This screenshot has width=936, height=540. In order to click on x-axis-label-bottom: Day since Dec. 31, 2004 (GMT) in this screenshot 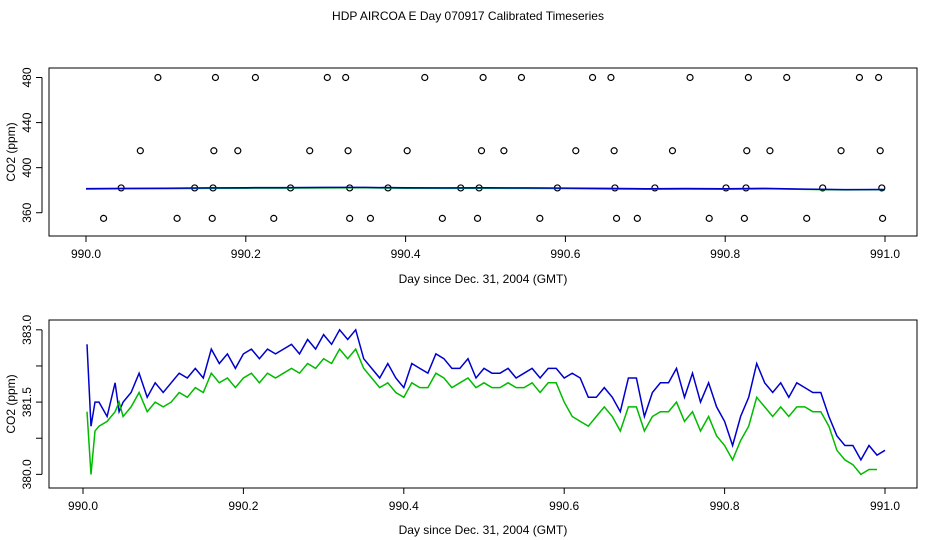, I will do `click(483, 530)`.